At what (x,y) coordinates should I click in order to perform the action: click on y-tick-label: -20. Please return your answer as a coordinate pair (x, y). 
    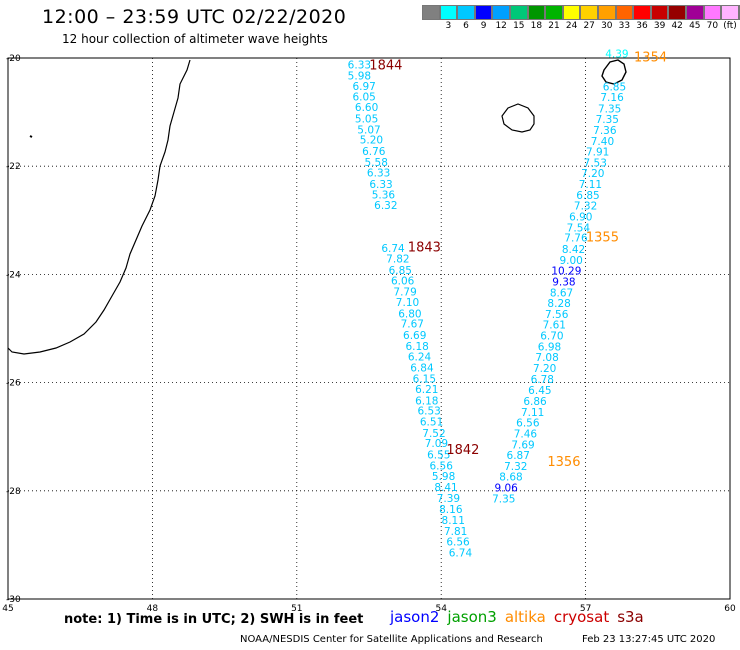
    Looking at the image, I should click on (13, 59).